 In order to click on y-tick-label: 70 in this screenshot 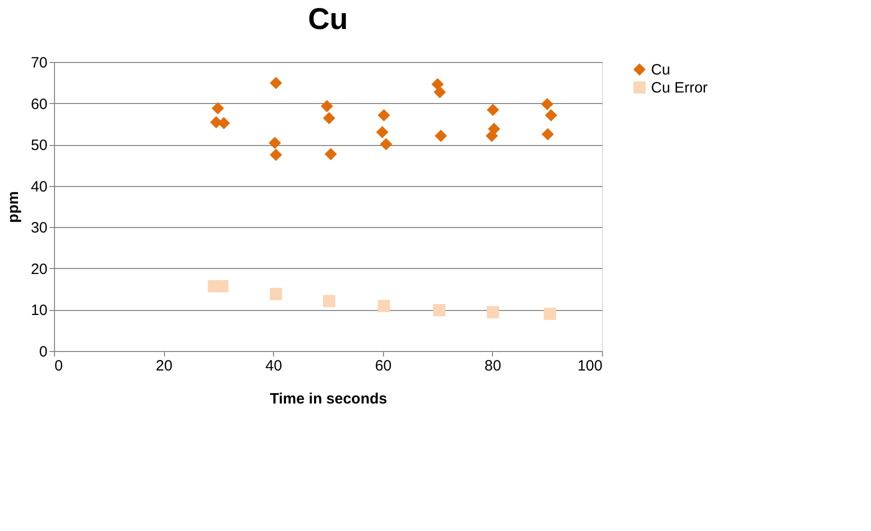, I will do `click(39, 63)`.